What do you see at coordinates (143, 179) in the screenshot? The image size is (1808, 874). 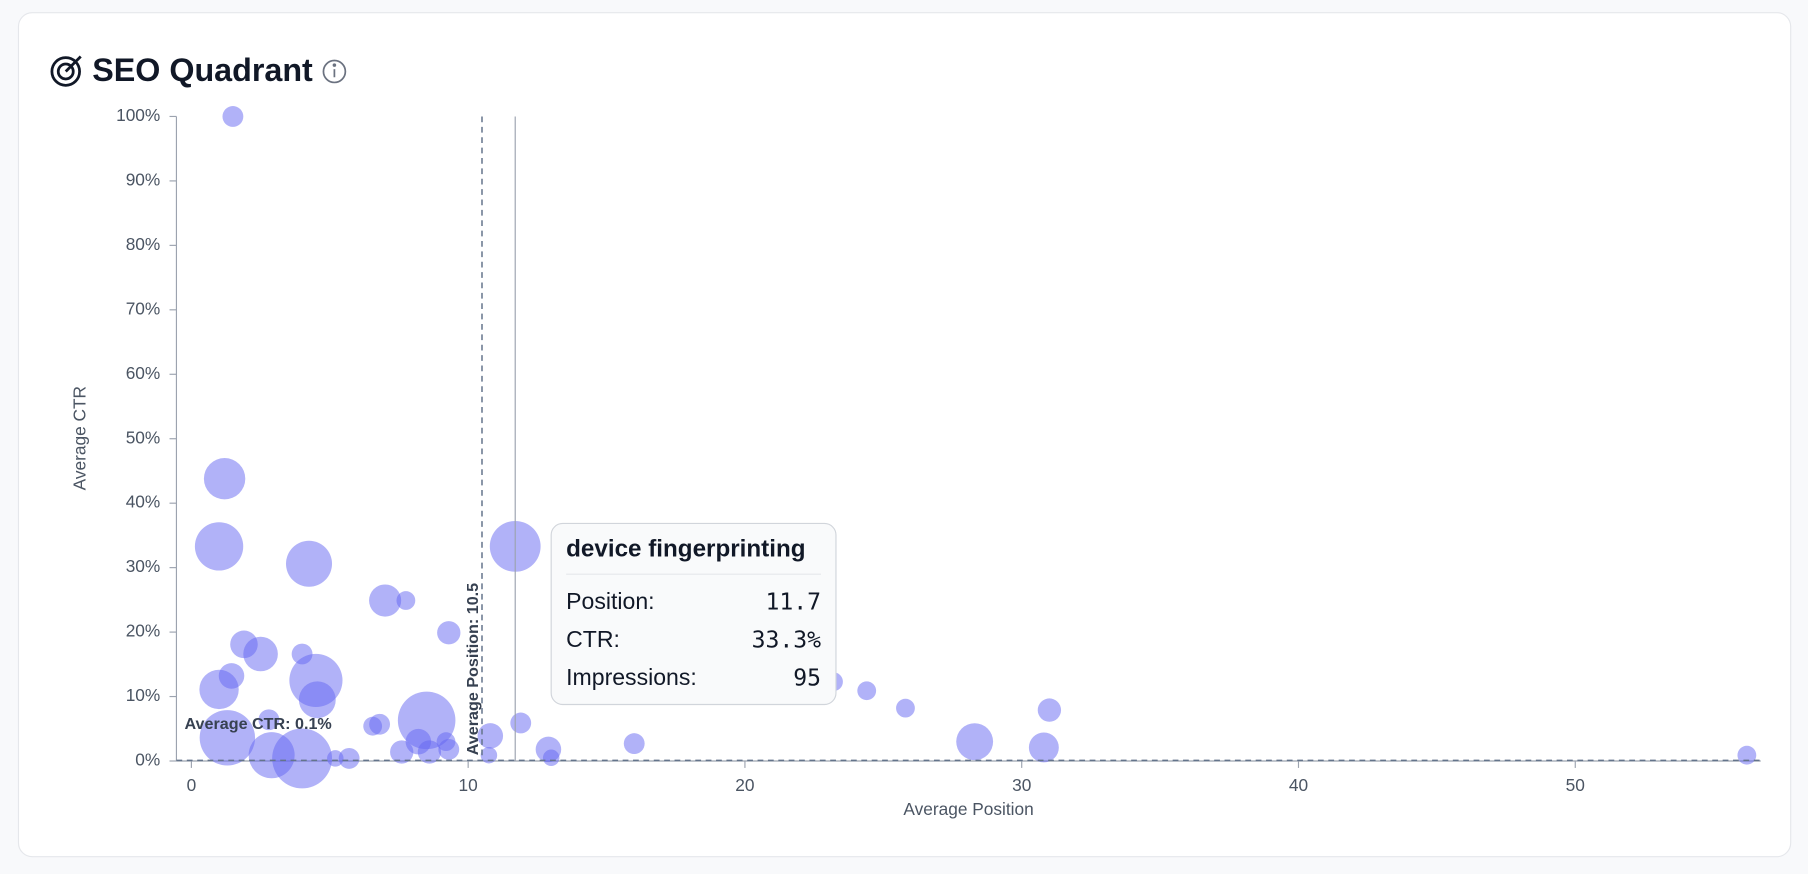 I see `y-tick-label: 90%` at bounding box center [143, 179].